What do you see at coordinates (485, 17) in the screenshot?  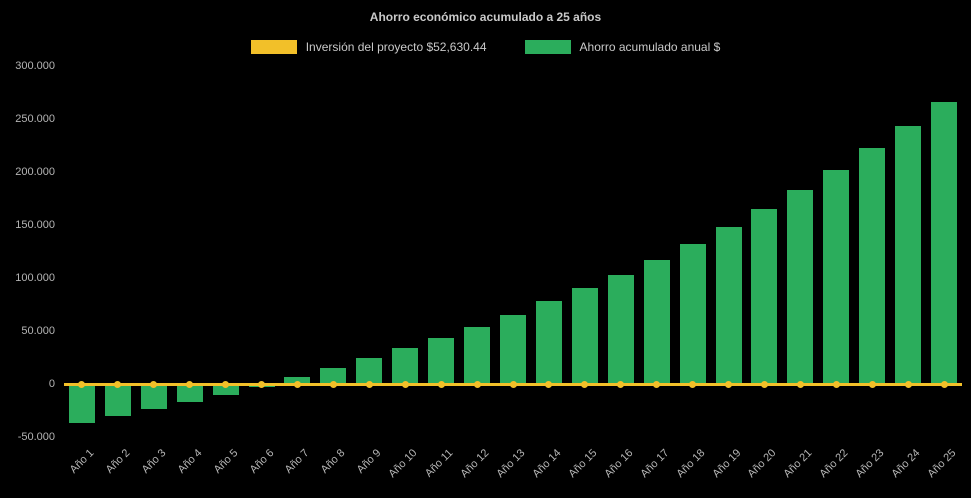 I see `chart-title: Ahorro económico acumulado a 25 años` at bounding box center [485, 17].